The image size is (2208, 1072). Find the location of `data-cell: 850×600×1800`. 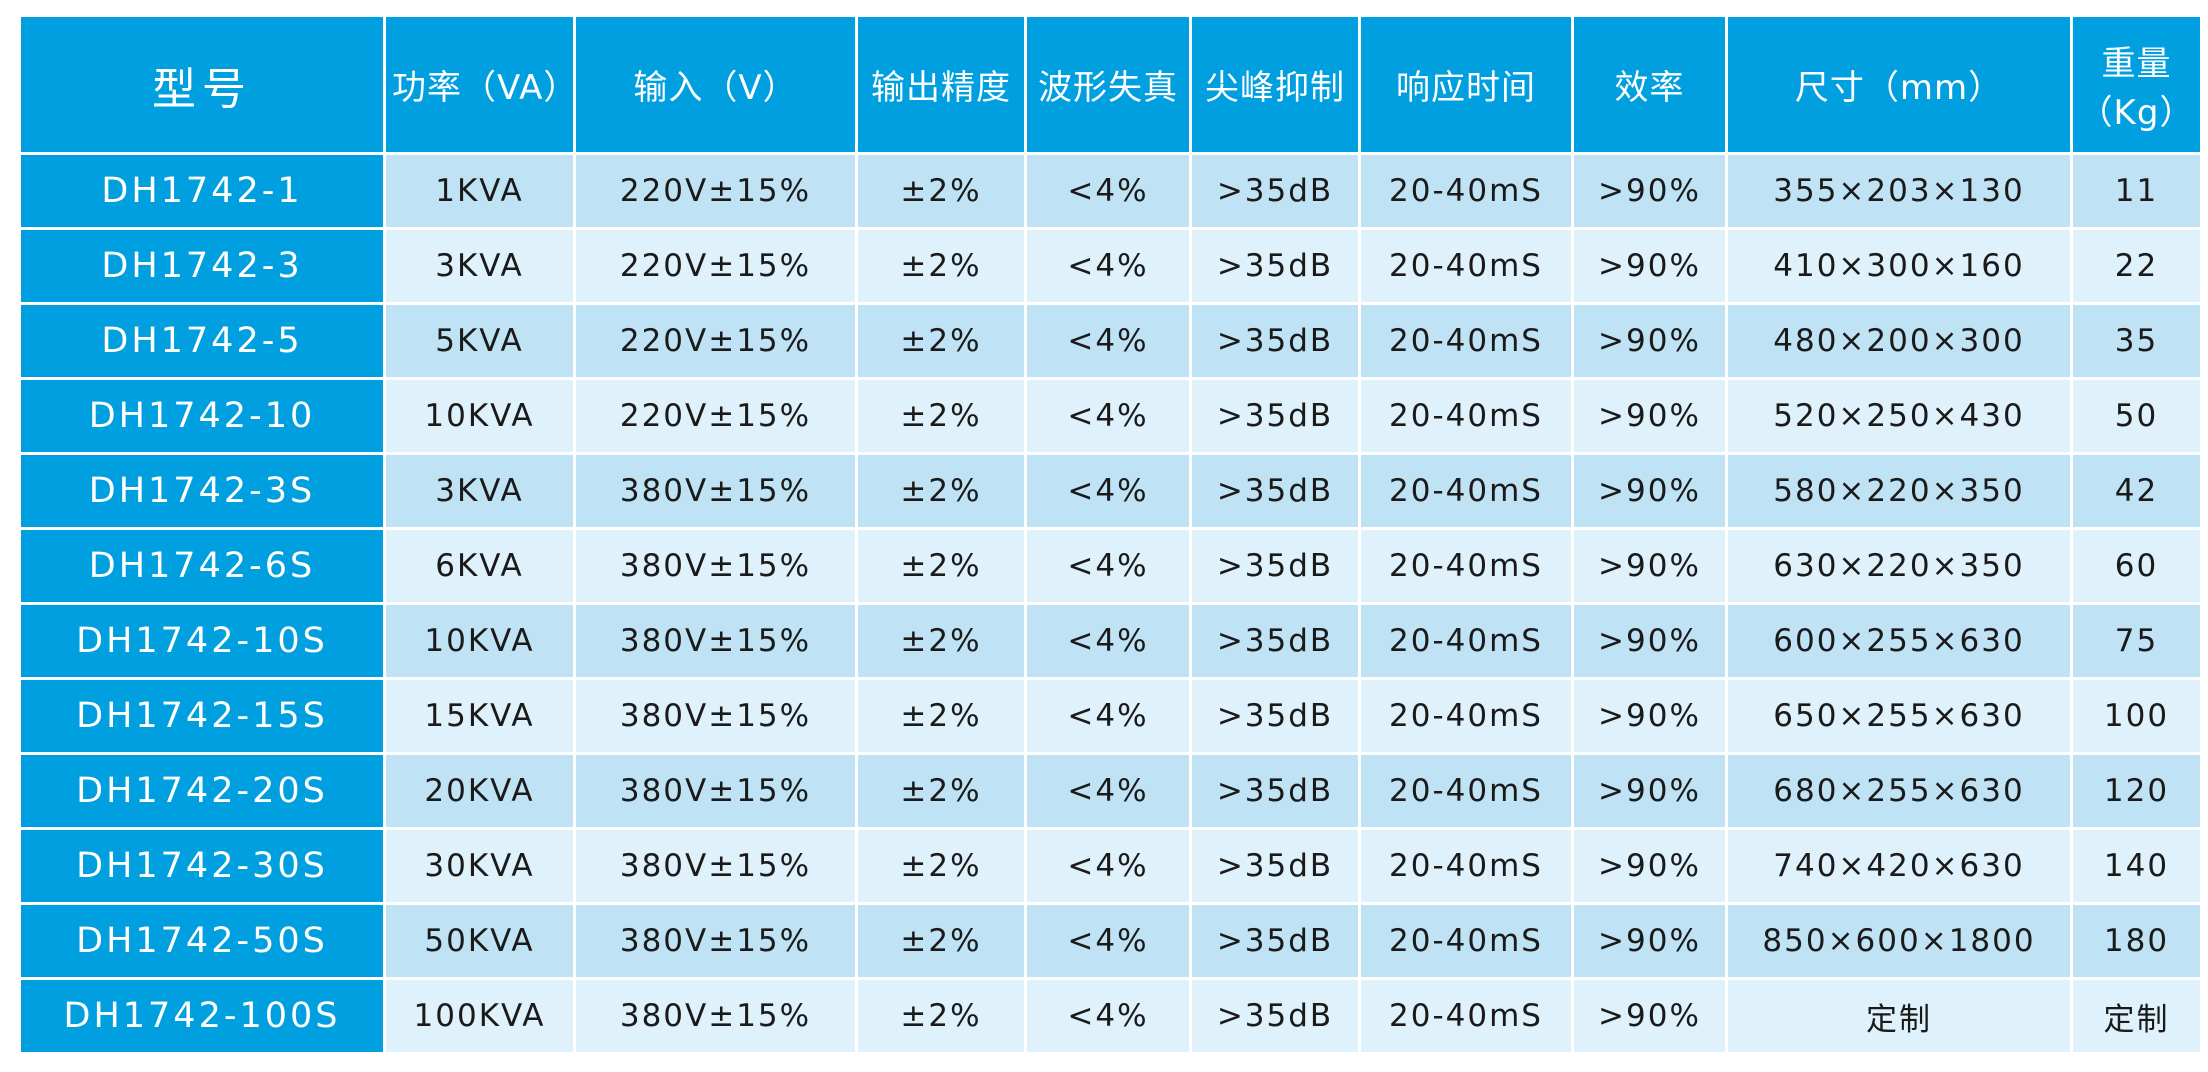

data-cell: 850×600×1800 is located at coordinates (1899, 941).